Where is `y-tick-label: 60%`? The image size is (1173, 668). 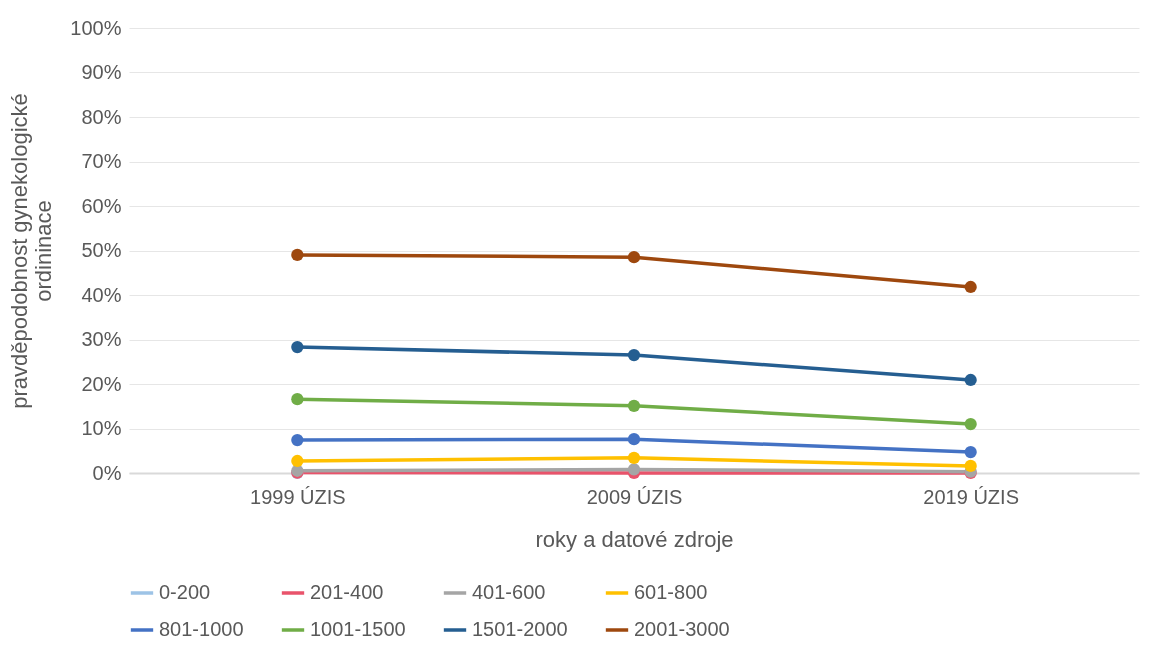
y-tick-label: 60% is located at coordinates (101, 205).